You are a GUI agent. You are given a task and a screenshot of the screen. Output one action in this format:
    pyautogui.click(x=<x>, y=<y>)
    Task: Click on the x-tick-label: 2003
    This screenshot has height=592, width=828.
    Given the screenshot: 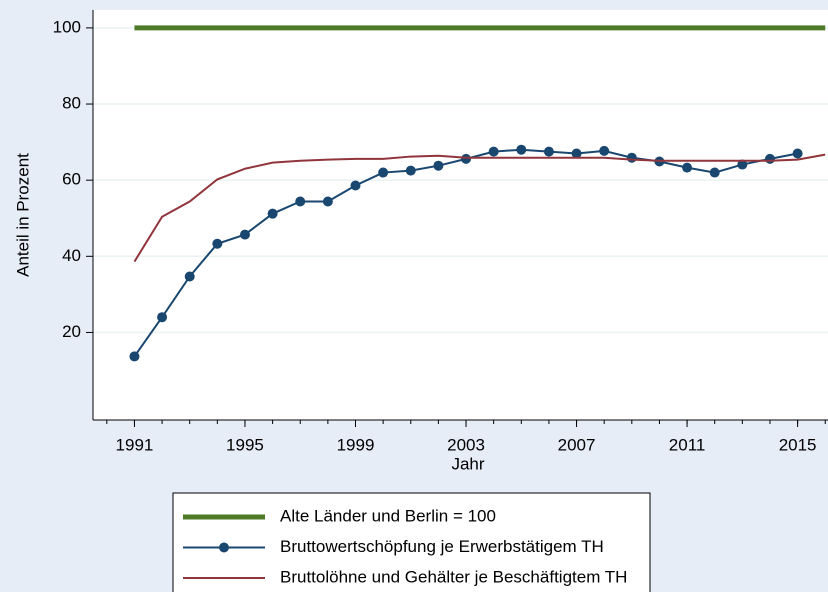 What is the action you would take?
    pyautogui.click(x=466, y=444)
    